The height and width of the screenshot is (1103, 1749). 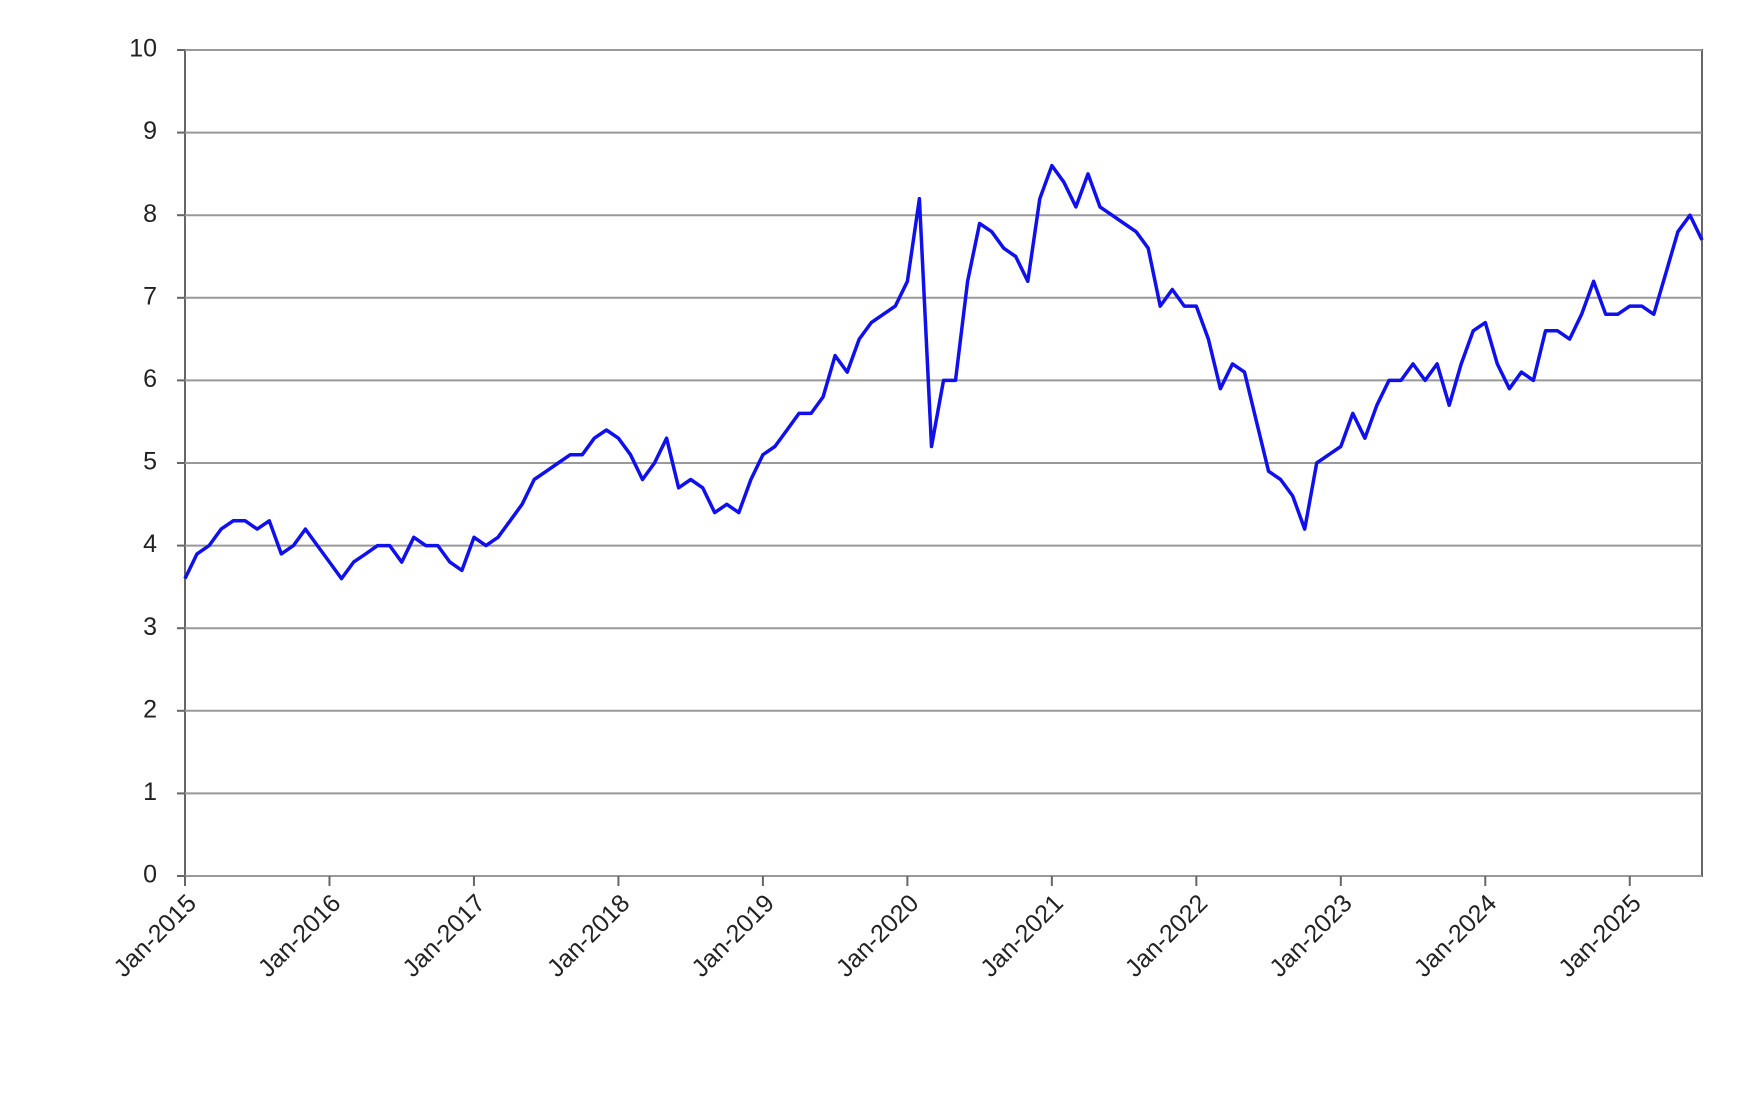 I want to click on y-tick-label: 3, so click(x=150, y=627).